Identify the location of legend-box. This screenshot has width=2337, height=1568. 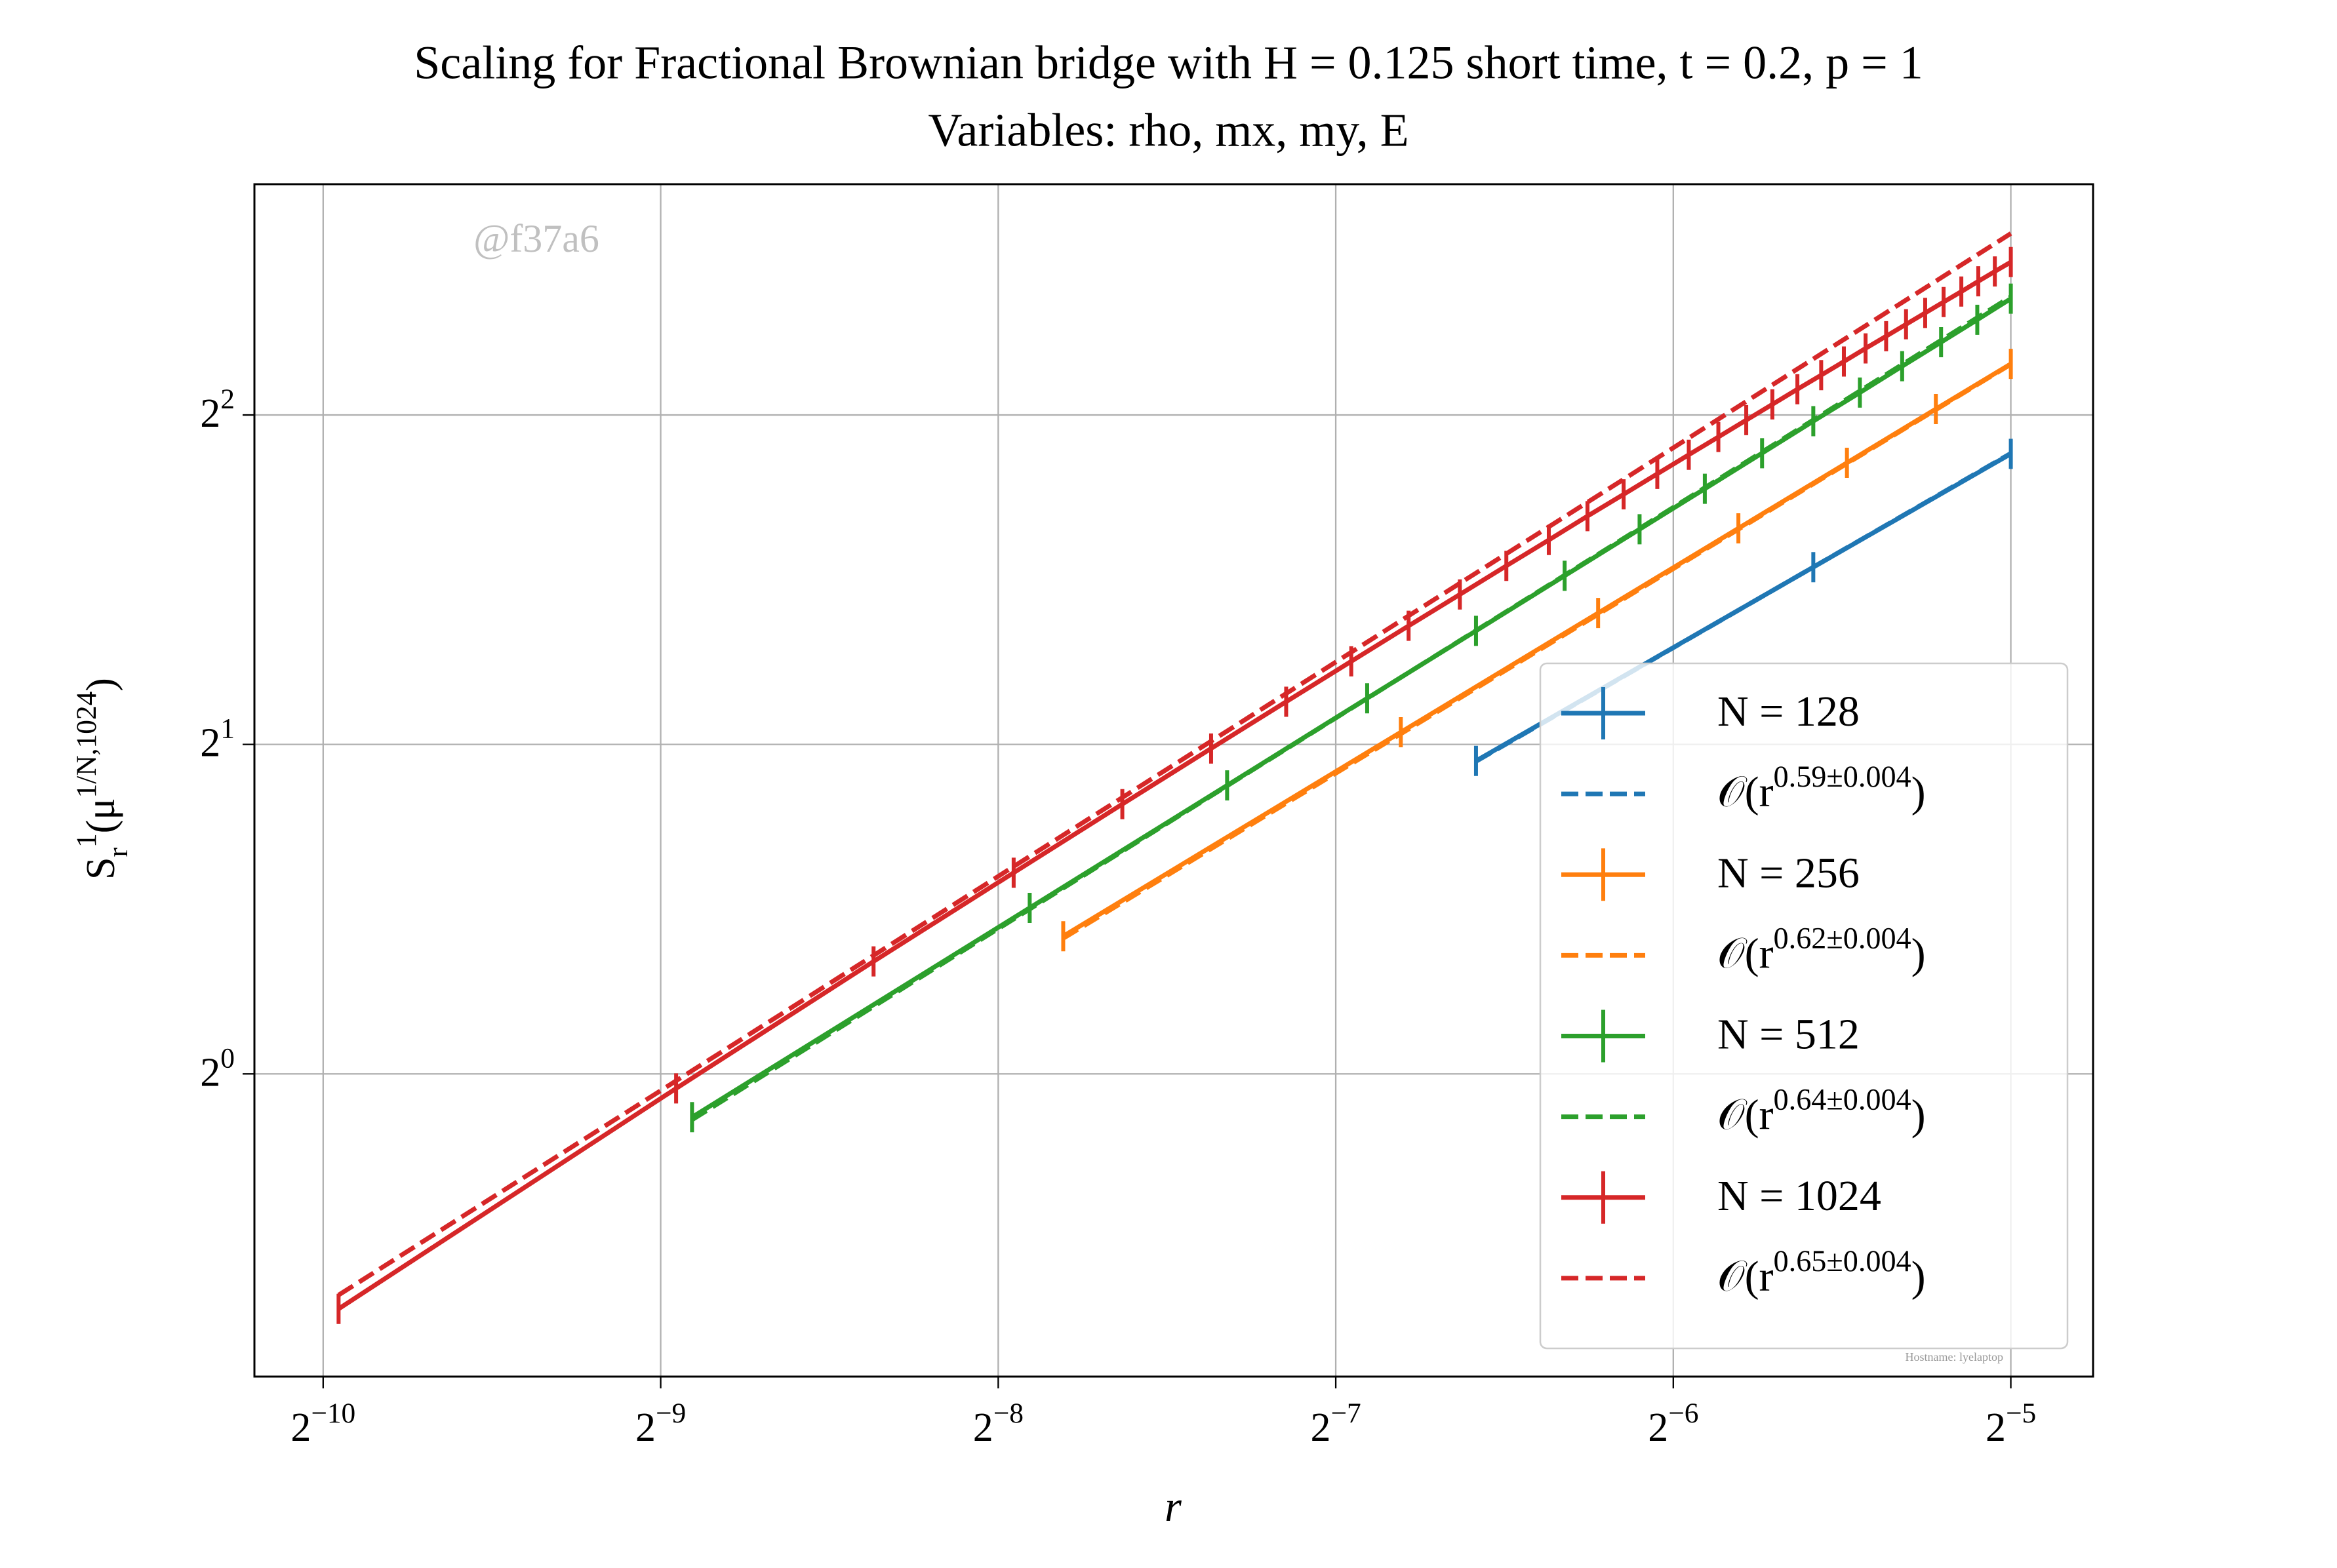
(1804, 1006).